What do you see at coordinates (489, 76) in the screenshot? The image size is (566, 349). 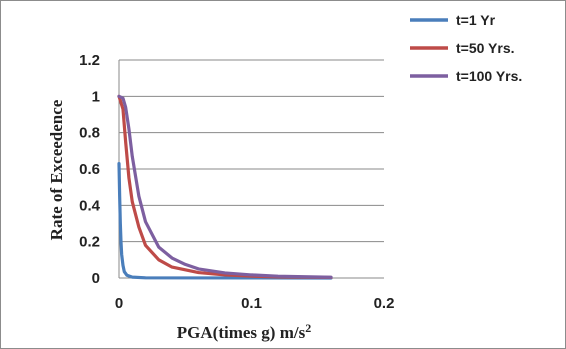 I see `legend-label: t=100 Yrs.` at bounding box center [489, 76].